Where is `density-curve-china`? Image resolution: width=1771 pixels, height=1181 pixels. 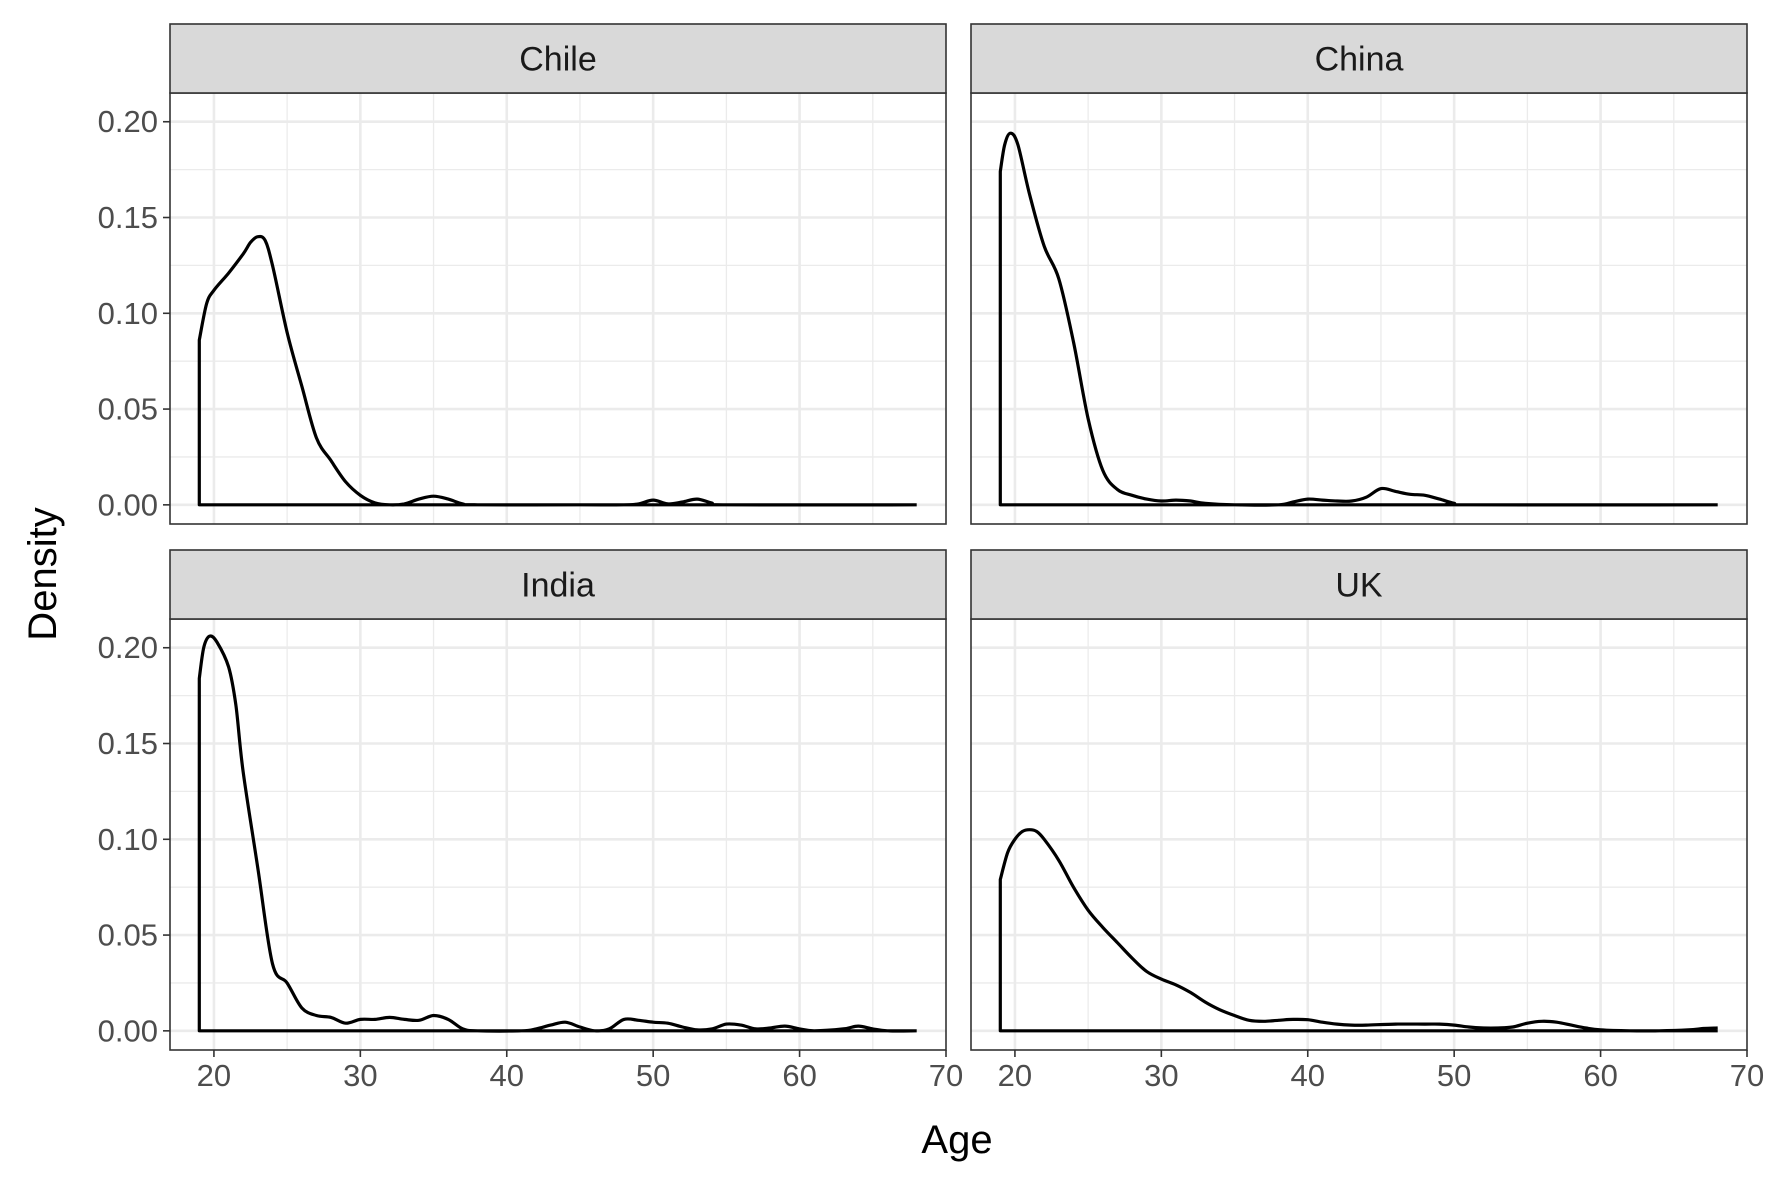 density-curve-china is located at coordinates (1358, 319).